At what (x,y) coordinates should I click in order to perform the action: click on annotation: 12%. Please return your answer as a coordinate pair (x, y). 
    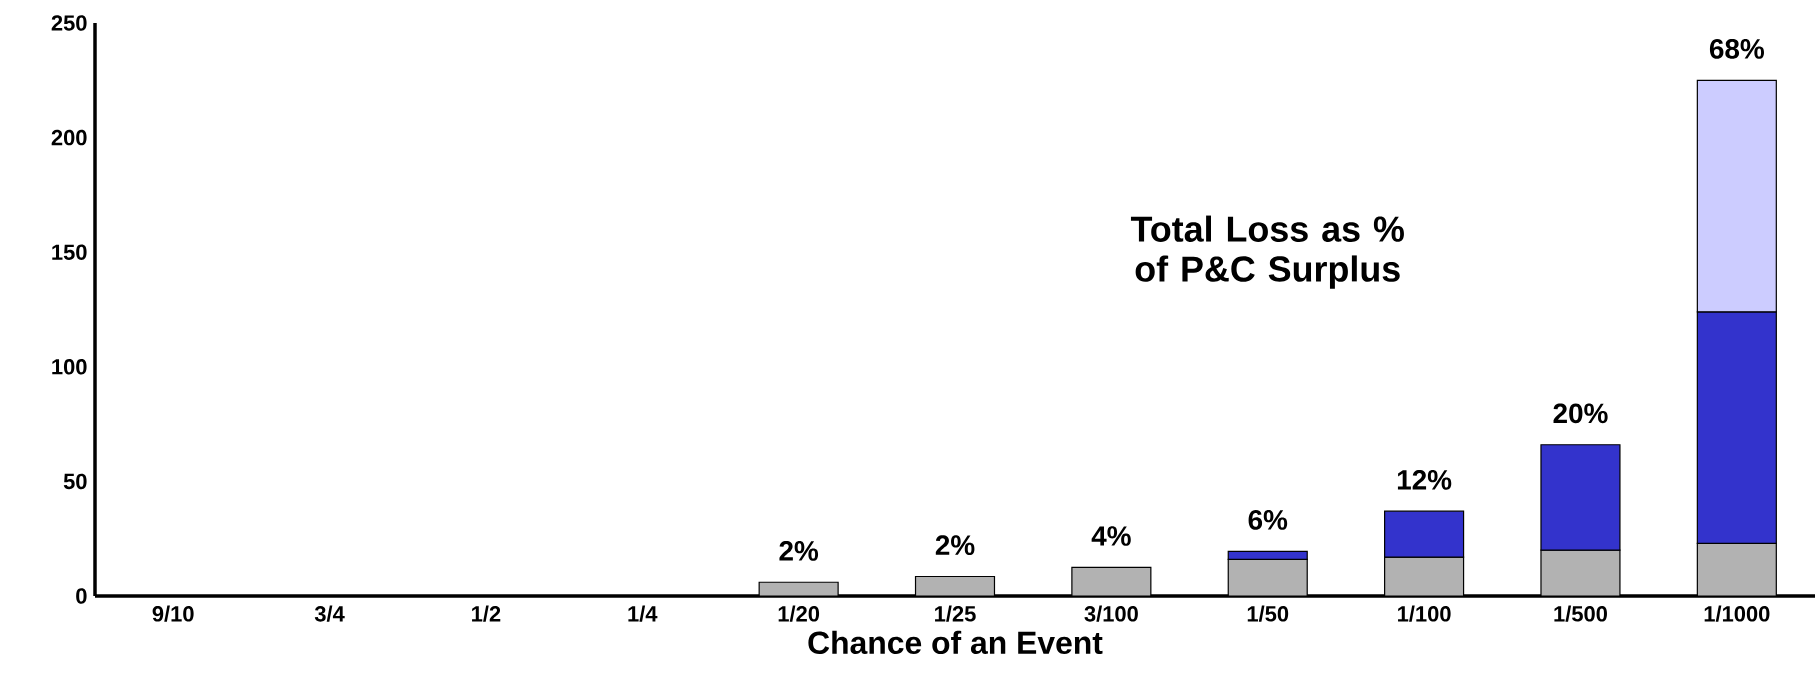
    Looking at the image, I should click on (1424, 479).